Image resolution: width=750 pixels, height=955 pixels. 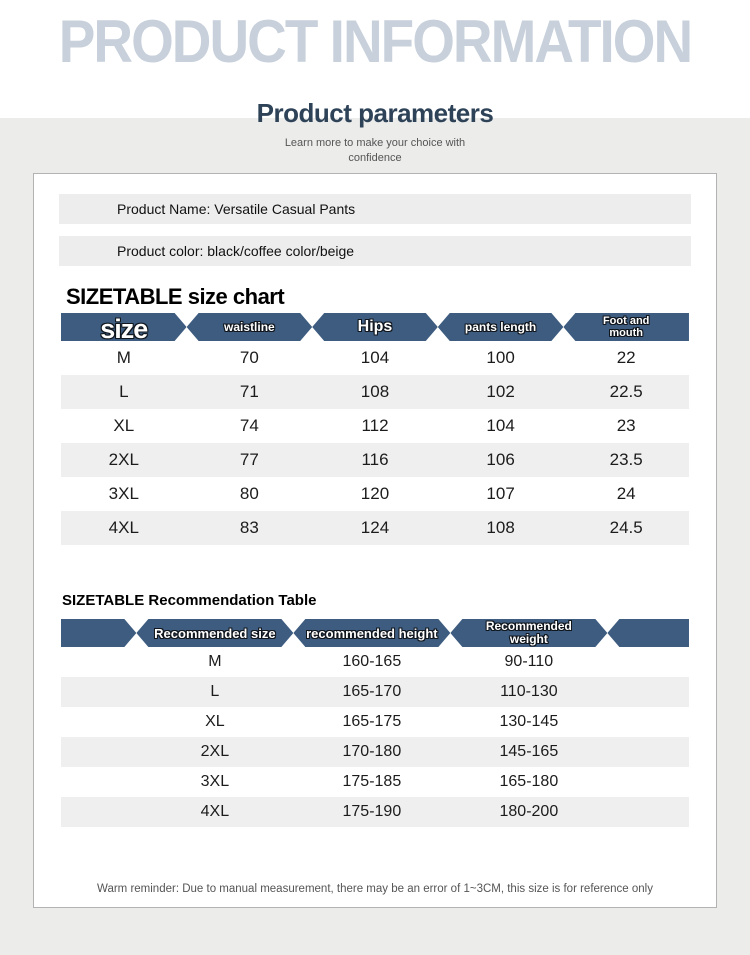 What do you see at coordinates (626, 527) in the screenshot?
I see `cell-foot-mouth: 24.5` at bounding box center [626, 527].